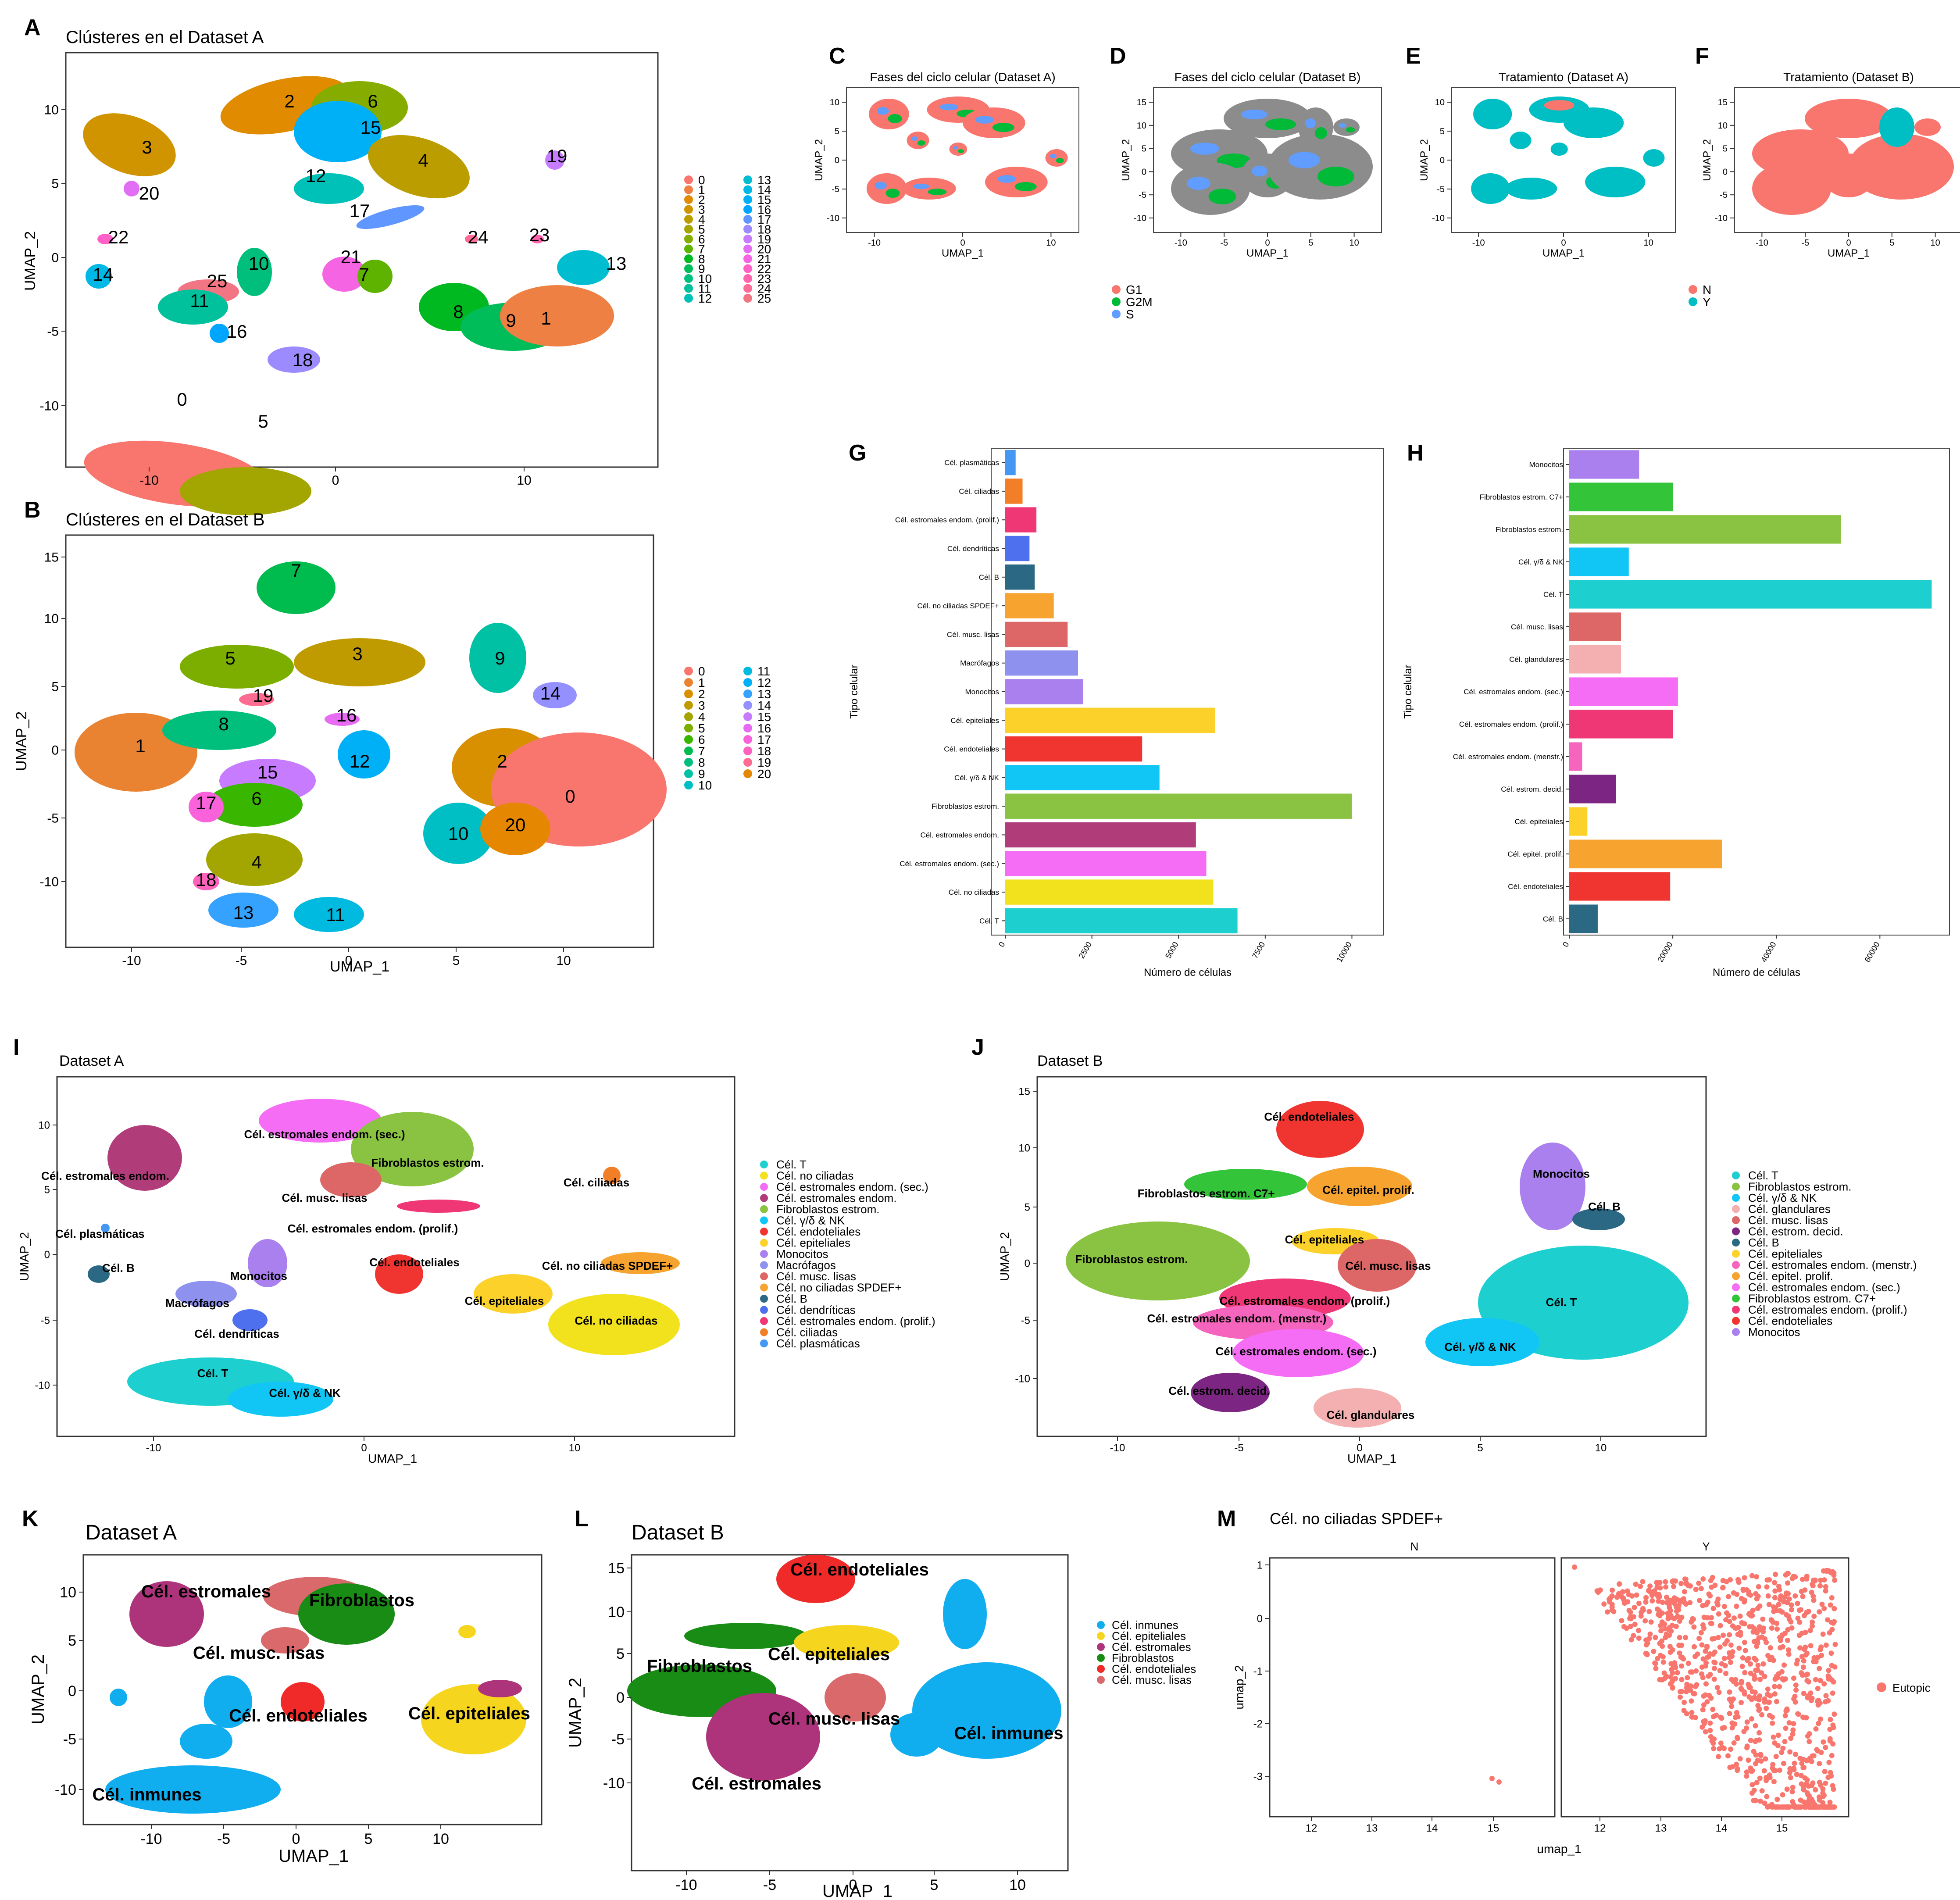  What do you see at coordinates (1357, 1408) in the screenshot?
I see `cell-type-cluster` at bounding box center [1357, 1408].